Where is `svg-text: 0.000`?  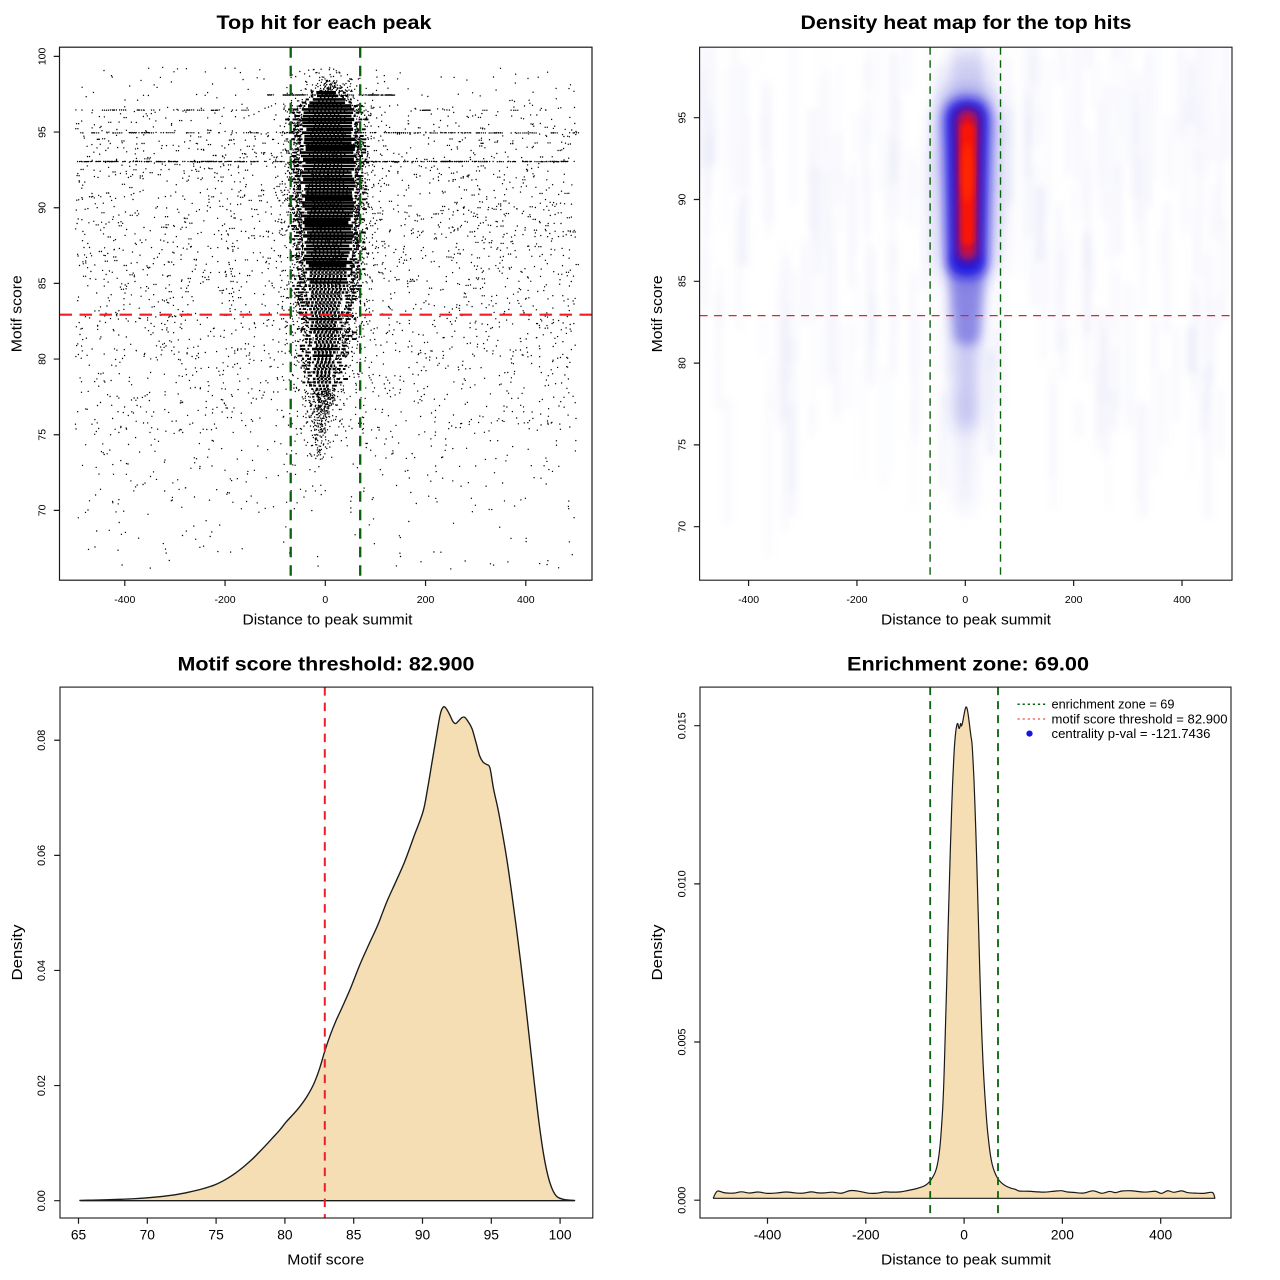 svg-text: 0.000 is located at coordinates (683, 1200).